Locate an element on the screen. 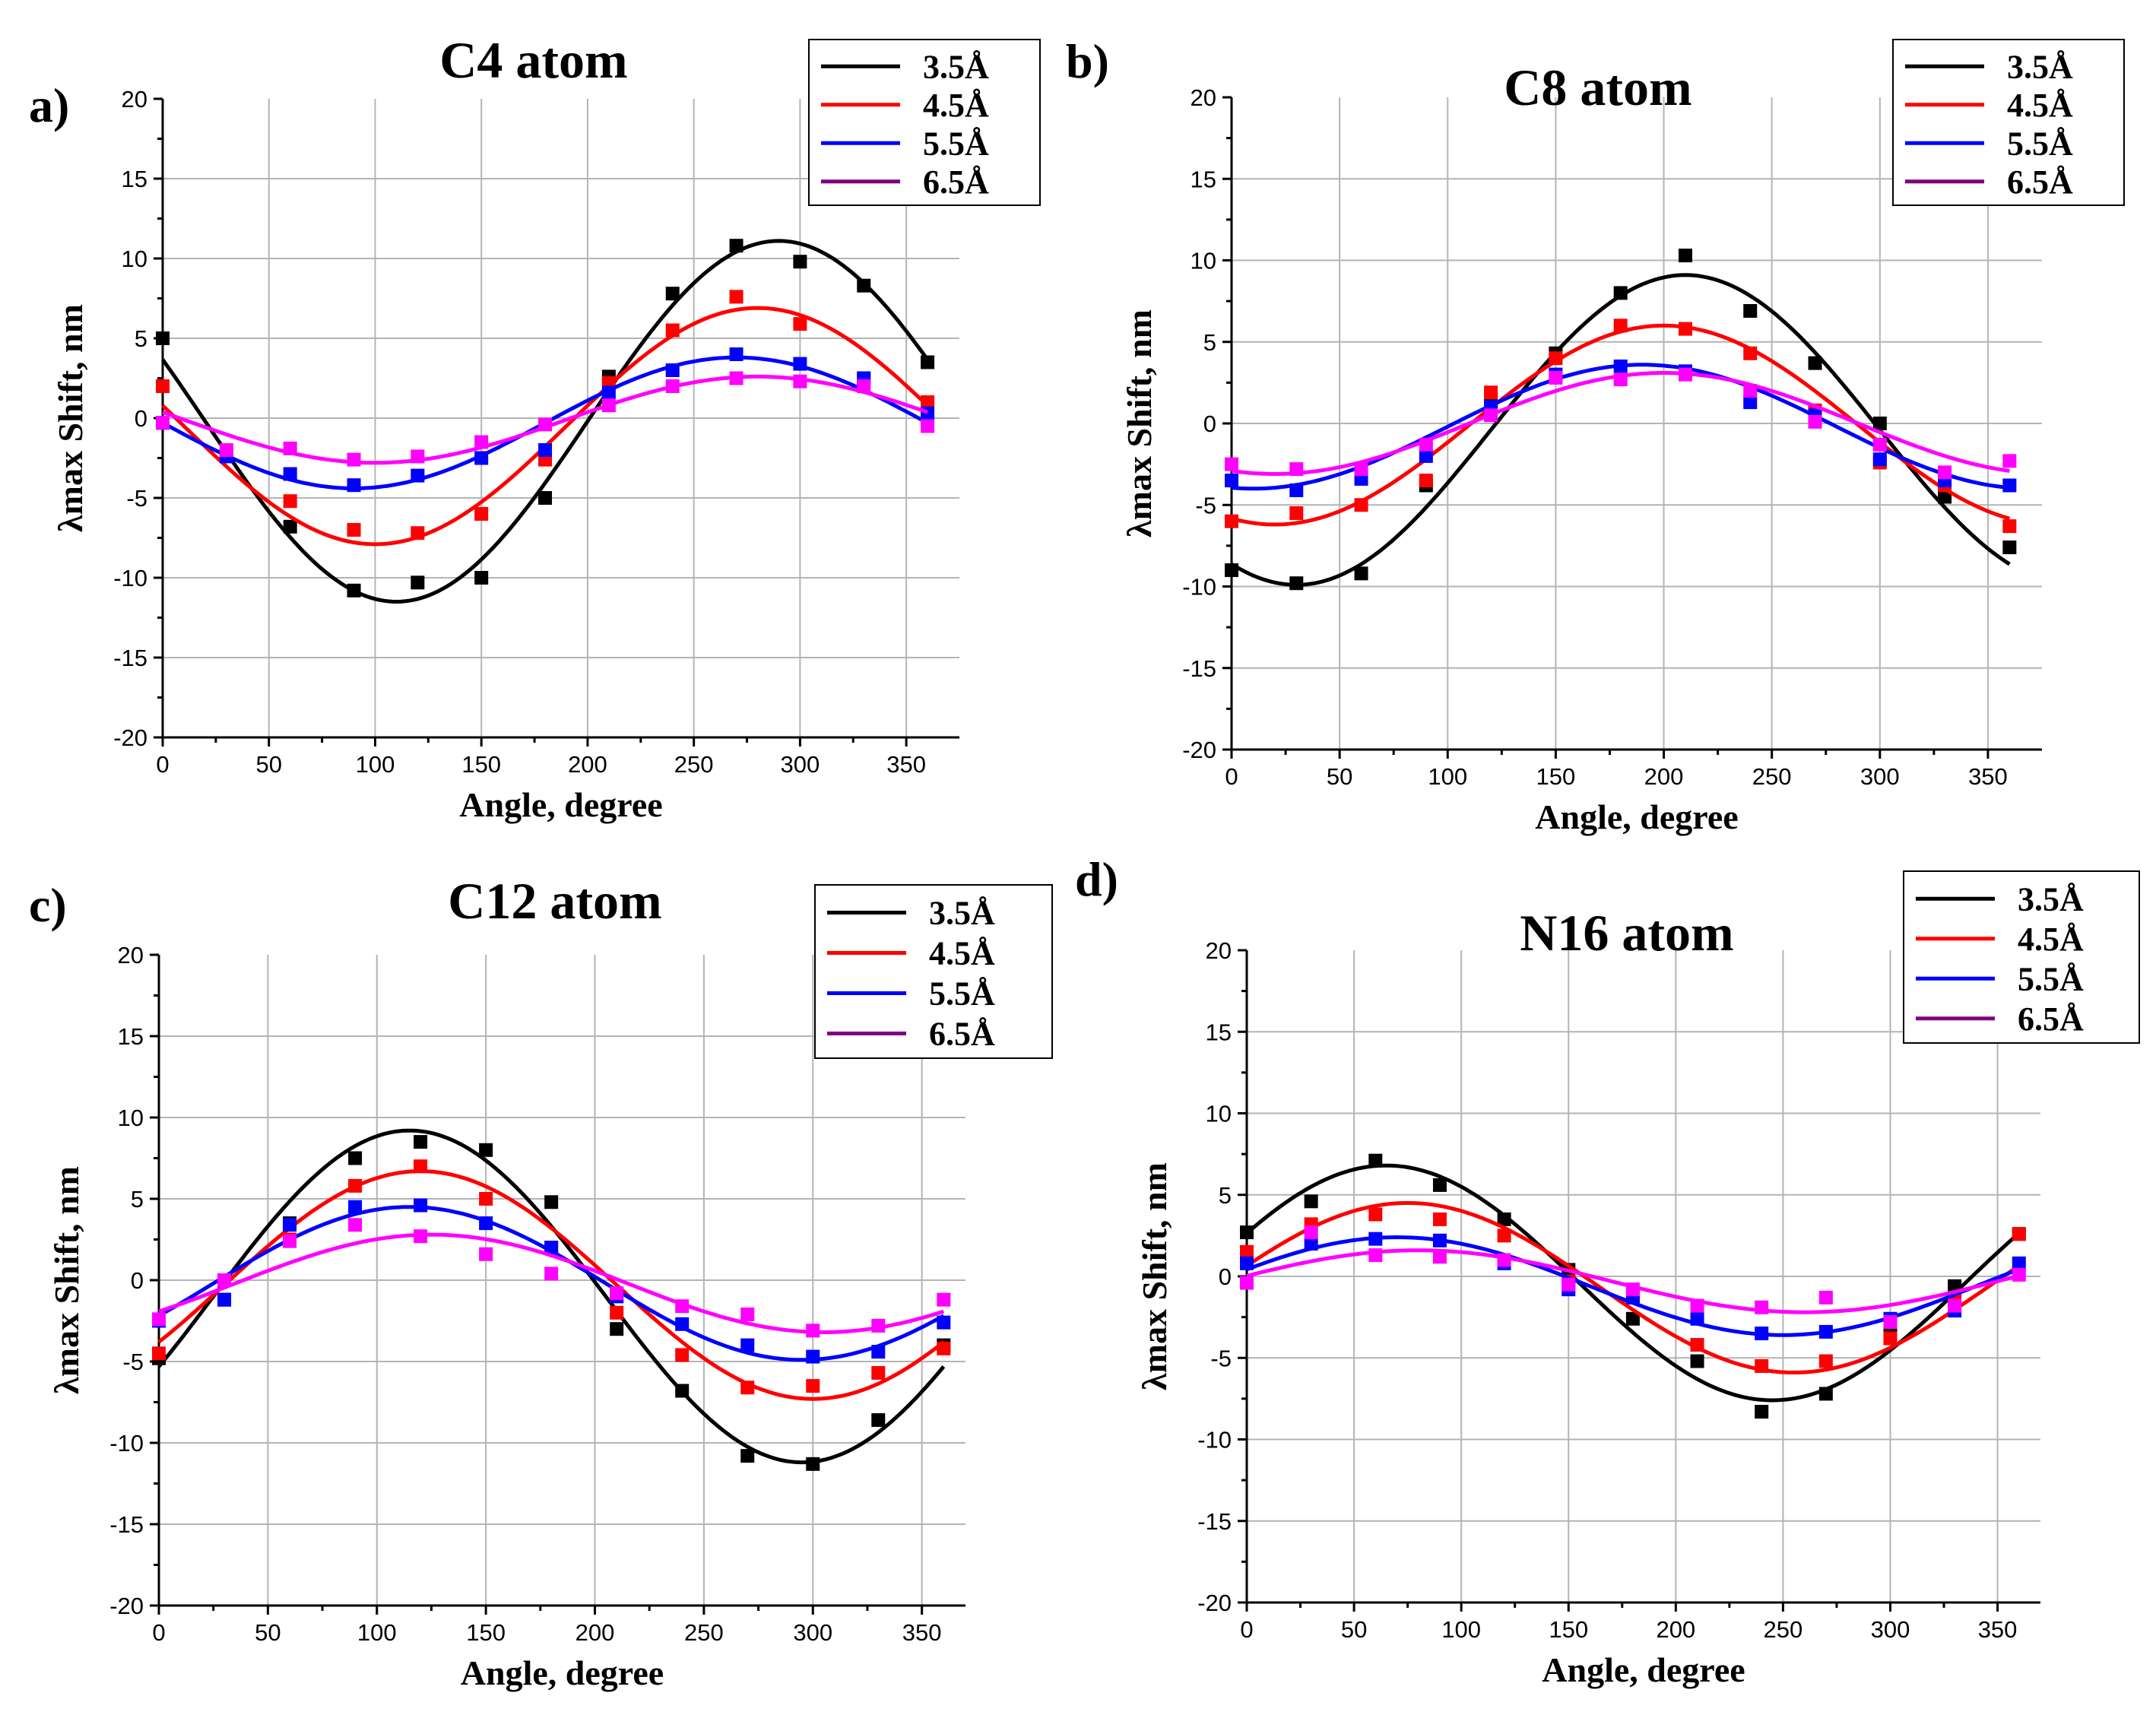  legend-label: 3.5Å is located at coordinates (2040, 66).